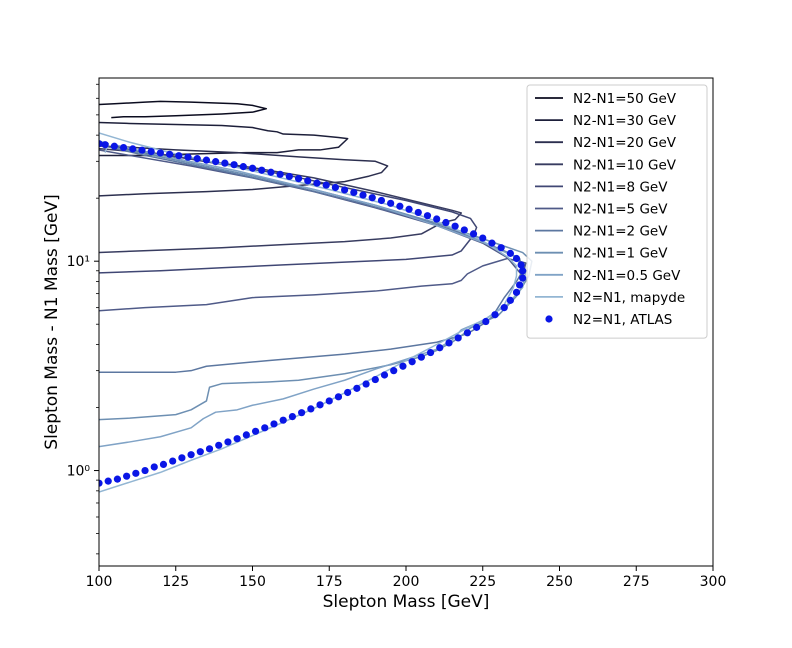  I want to click on x-tick-label: 100, so click(99, 582).